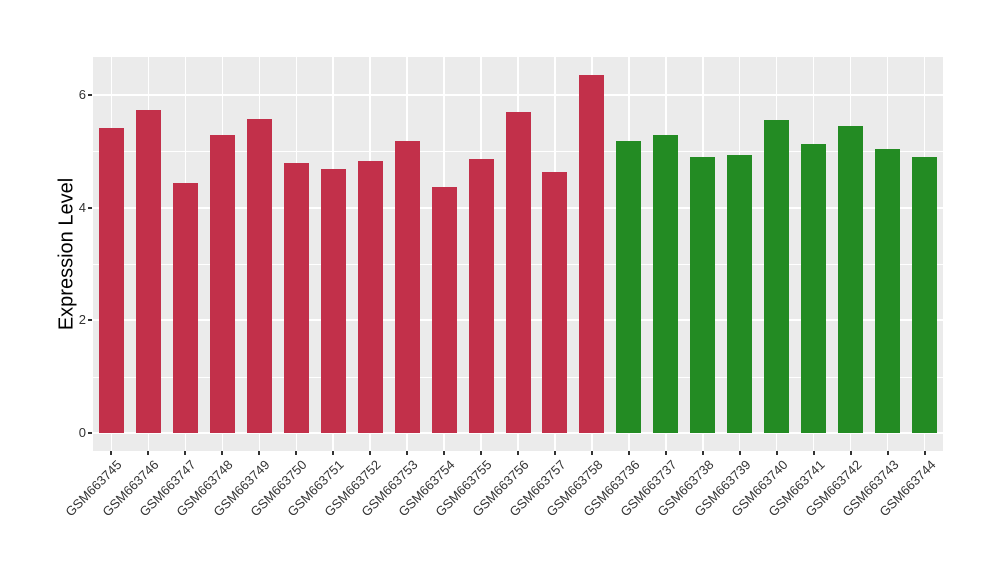 This screenshot has height=580, width=1000. Describe the element at coordinates (370, 296) in the screenshot. I see `bar-GSM663752` at that location.